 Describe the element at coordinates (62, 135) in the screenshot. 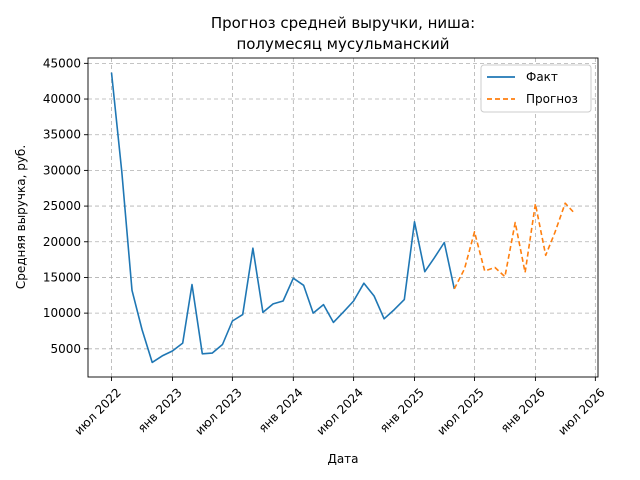

I see `y-tick-label: 35000` at that location.